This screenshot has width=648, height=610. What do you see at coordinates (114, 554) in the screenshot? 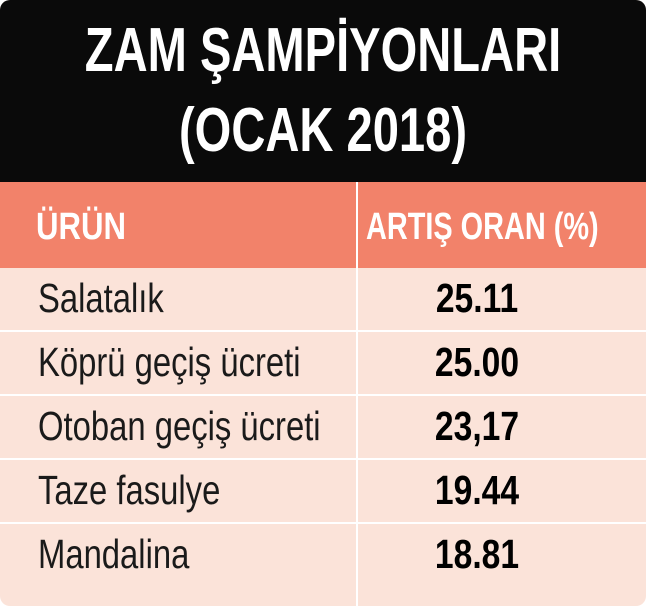
I see `product-cell: Mandalina` at bounding box center [114, 554].